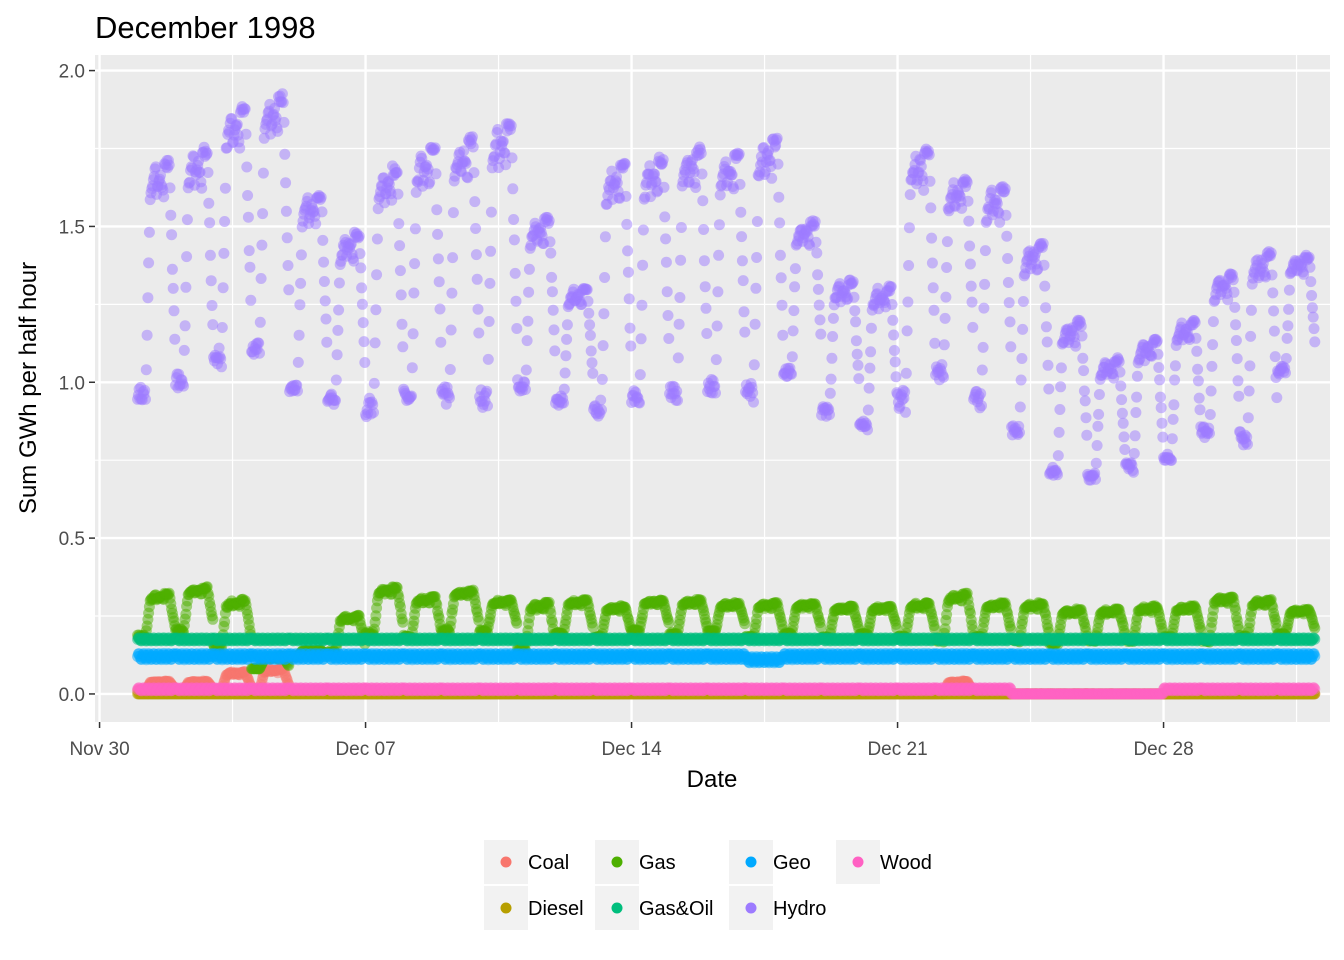  Describe the element at coordinates (205, 27) in the screenshot. I see `chart-title: December 1998` at that location.